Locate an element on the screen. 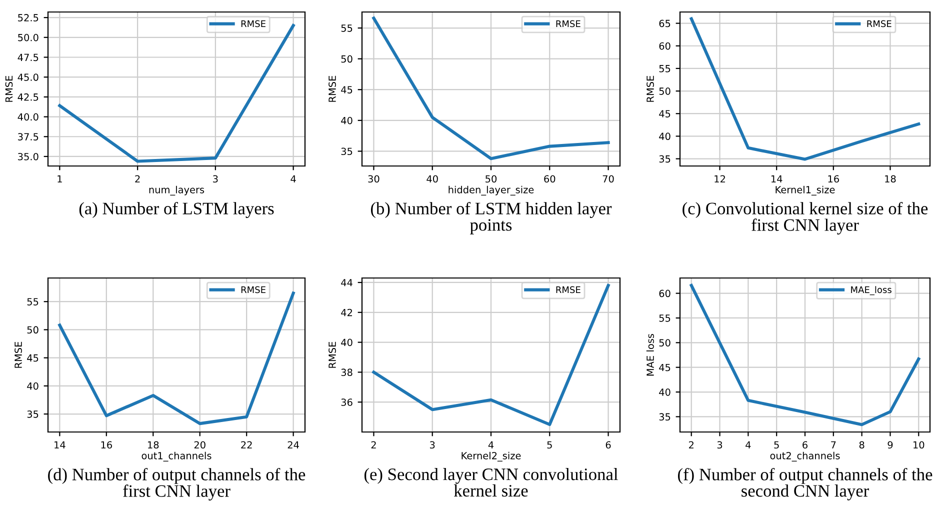  y-axis-title: MAE loss is located at coordinates (650, 355).